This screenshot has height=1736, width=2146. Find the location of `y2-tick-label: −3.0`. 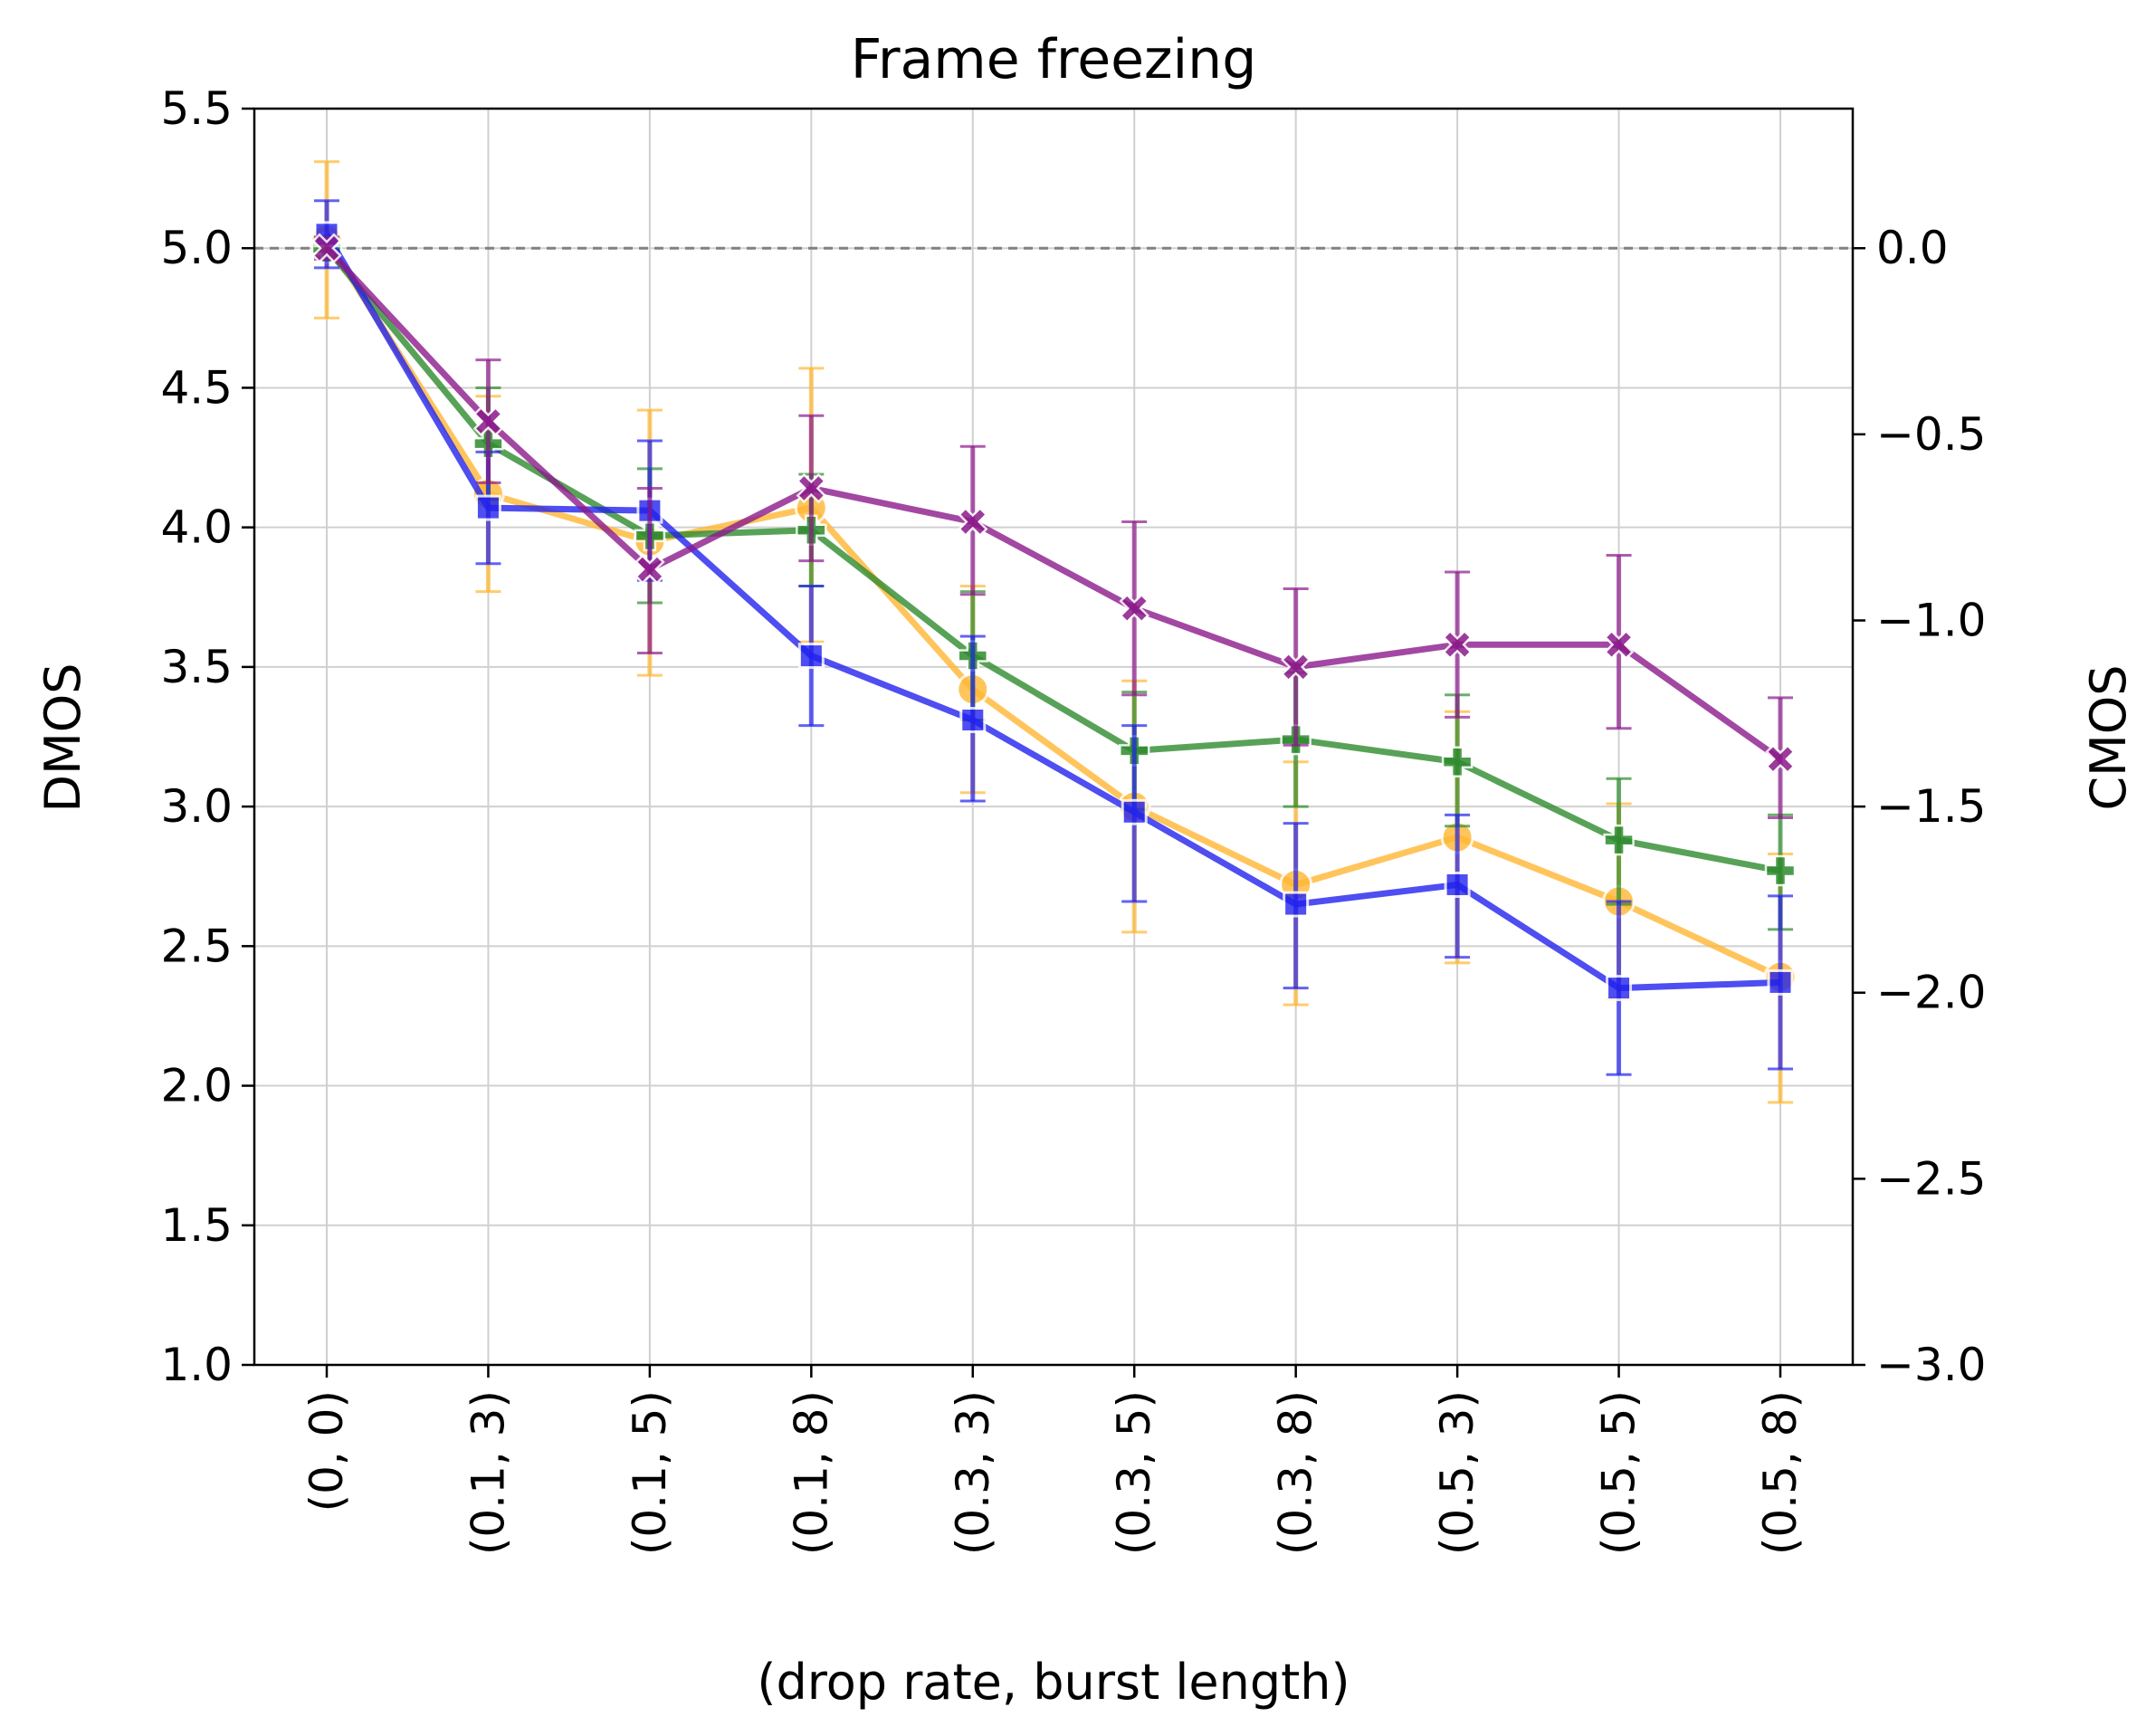

y2-tick-label: −3.0 is located at coordinates (1931, 1365).